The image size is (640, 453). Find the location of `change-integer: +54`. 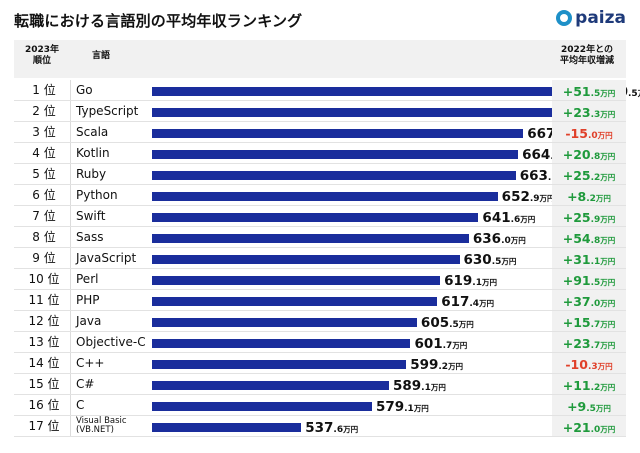

change-integer: +54 is located at coordinates (576, 238).